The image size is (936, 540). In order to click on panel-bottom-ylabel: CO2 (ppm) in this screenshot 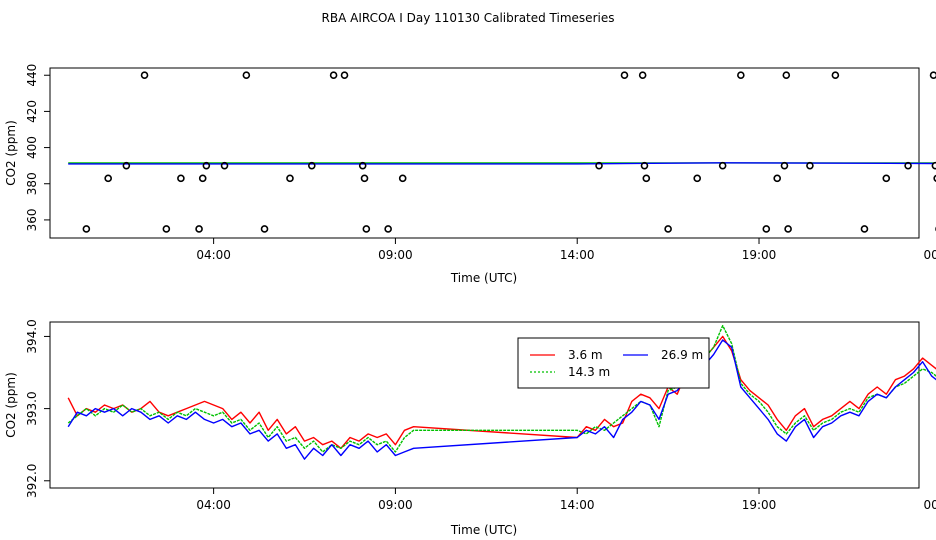, I will do `click(11, 405)`.